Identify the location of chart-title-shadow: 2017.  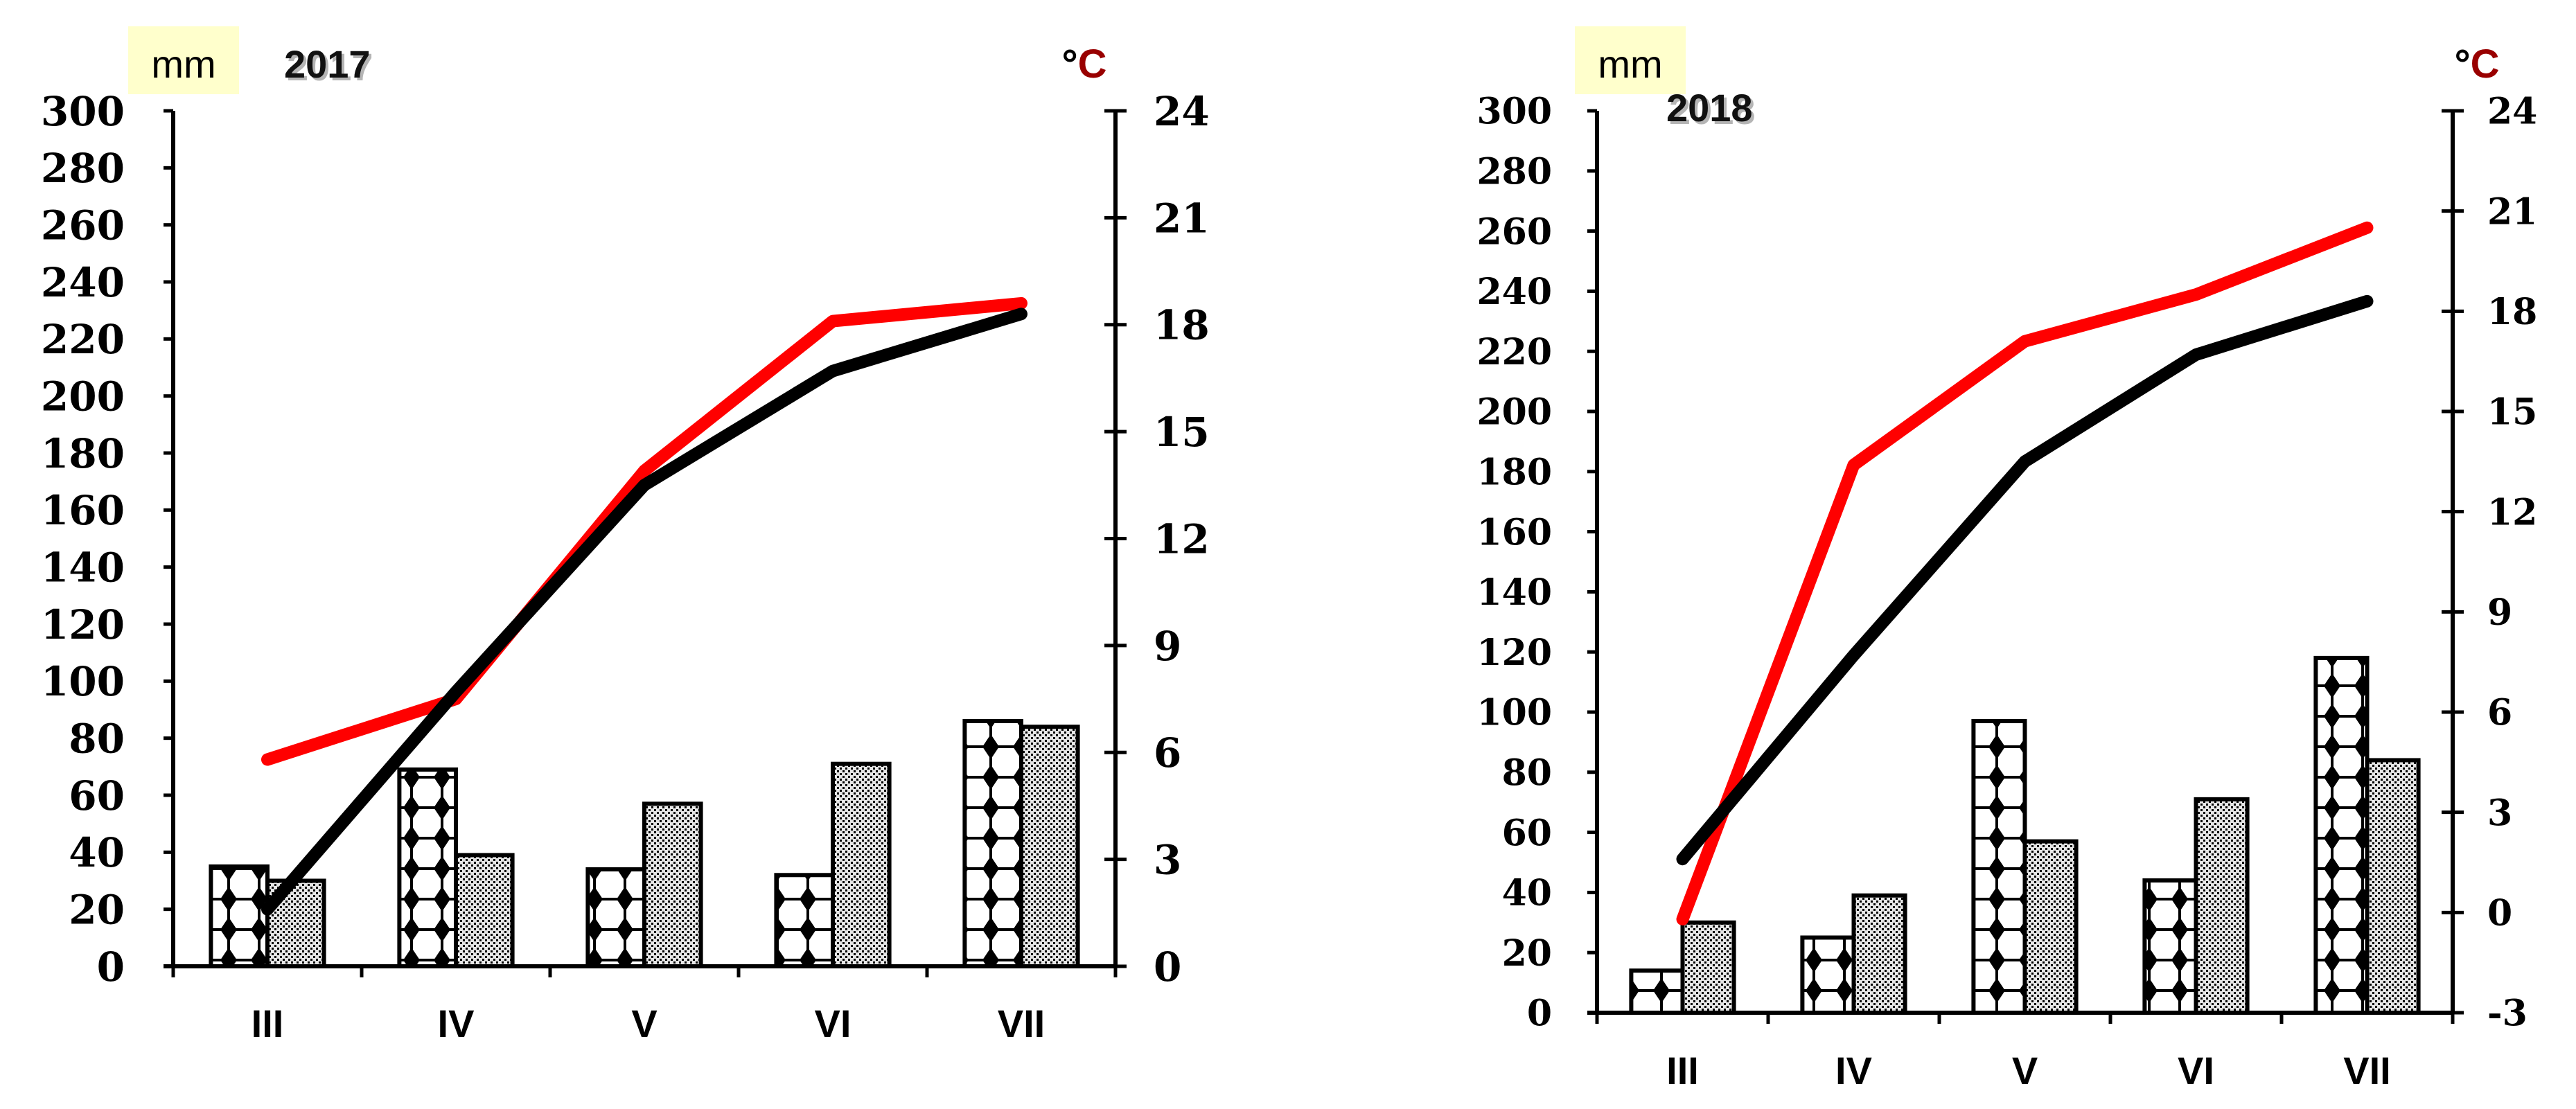
(330, 67).